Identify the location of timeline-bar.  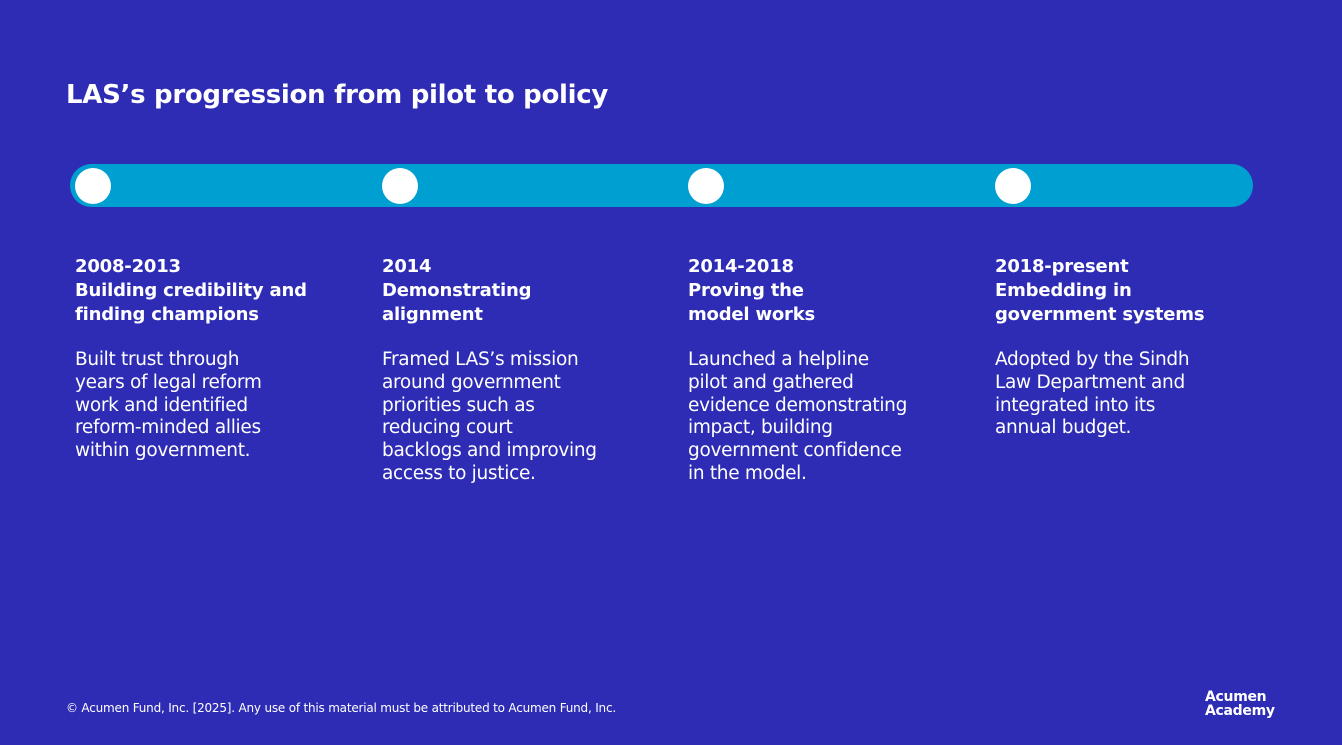
(661, 185).